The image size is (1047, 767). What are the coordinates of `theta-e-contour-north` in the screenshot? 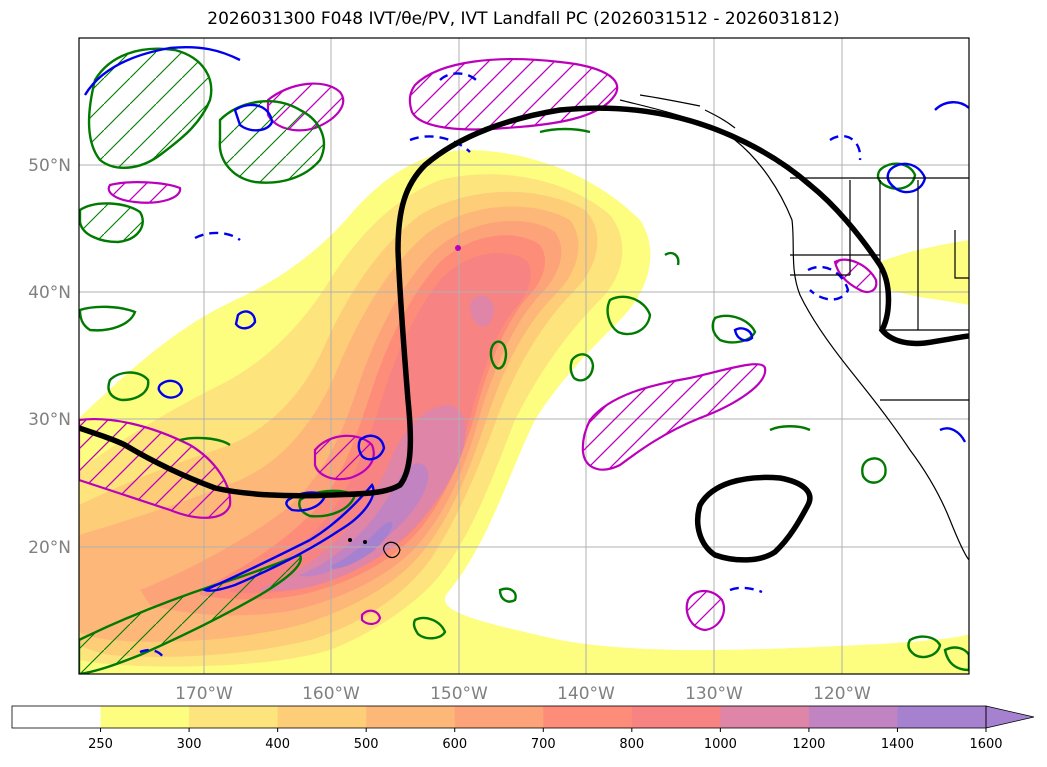 It's located at (565, 130).